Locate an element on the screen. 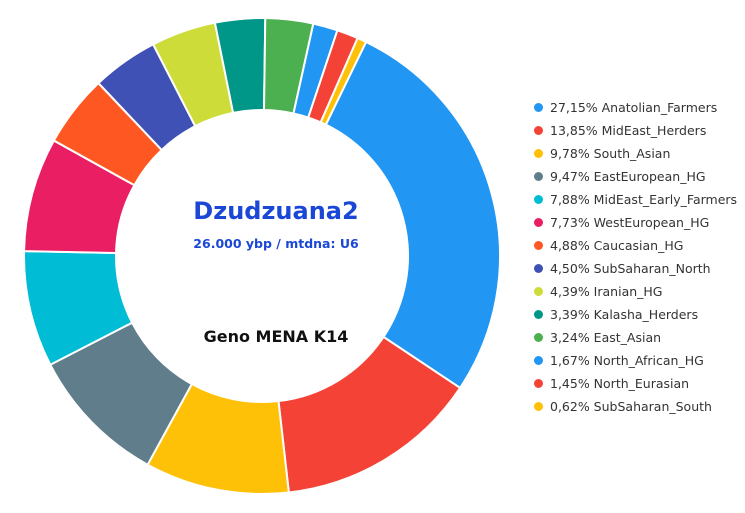  legend-item-1: 13,85% MidEast_Herders is located at coordinates (639, 130).